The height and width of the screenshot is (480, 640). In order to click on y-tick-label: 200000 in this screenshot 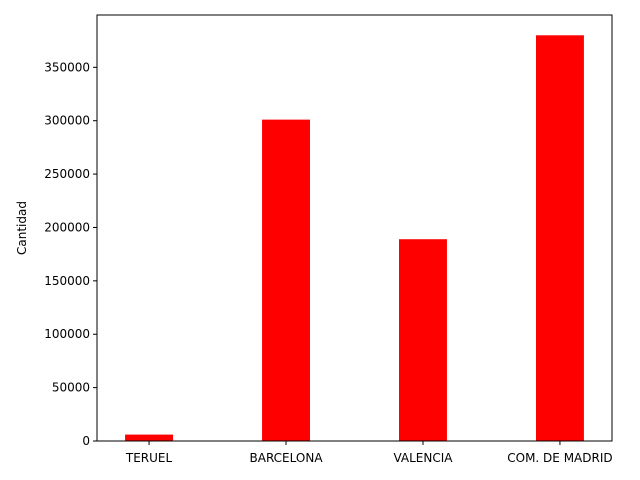, I will do `click(67, 227)`.